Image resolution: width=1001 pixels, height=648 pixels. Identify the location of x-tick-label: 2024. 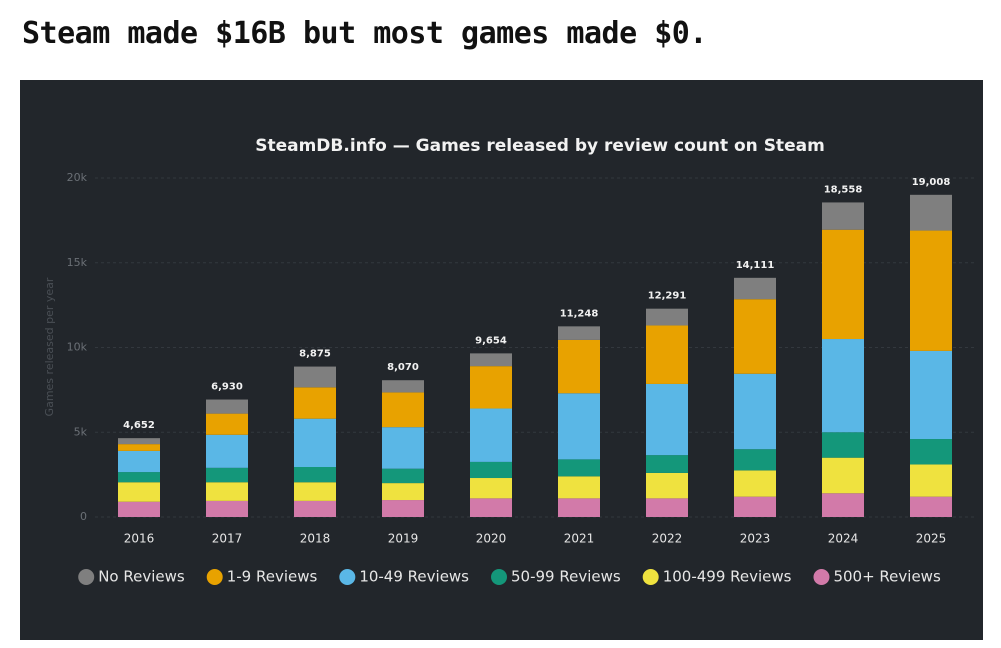
(843, 539).